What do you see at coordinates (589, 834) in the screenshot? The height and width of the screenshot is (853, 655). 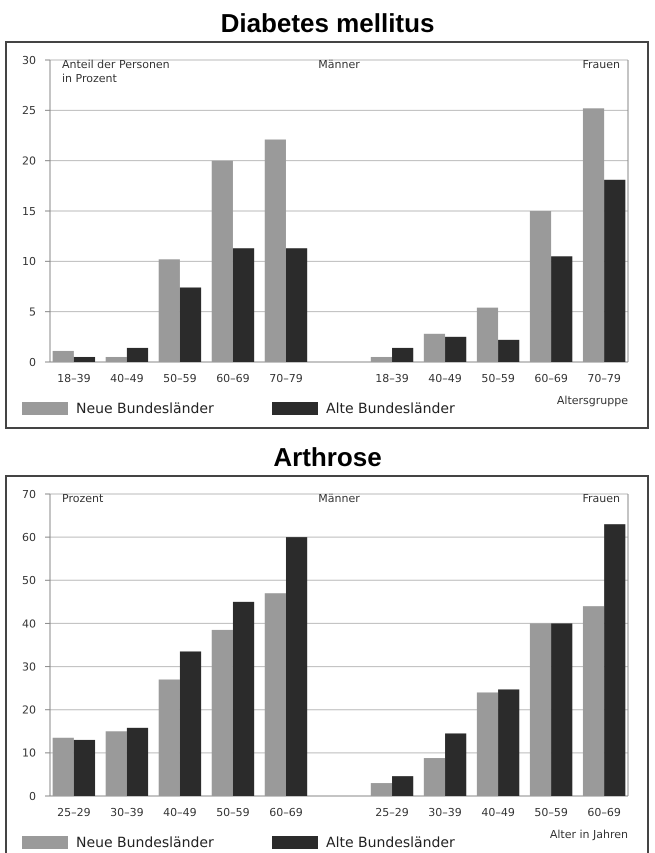 I see `x-axis-title: Alter in Jahren` at bounding box center [589, 834].